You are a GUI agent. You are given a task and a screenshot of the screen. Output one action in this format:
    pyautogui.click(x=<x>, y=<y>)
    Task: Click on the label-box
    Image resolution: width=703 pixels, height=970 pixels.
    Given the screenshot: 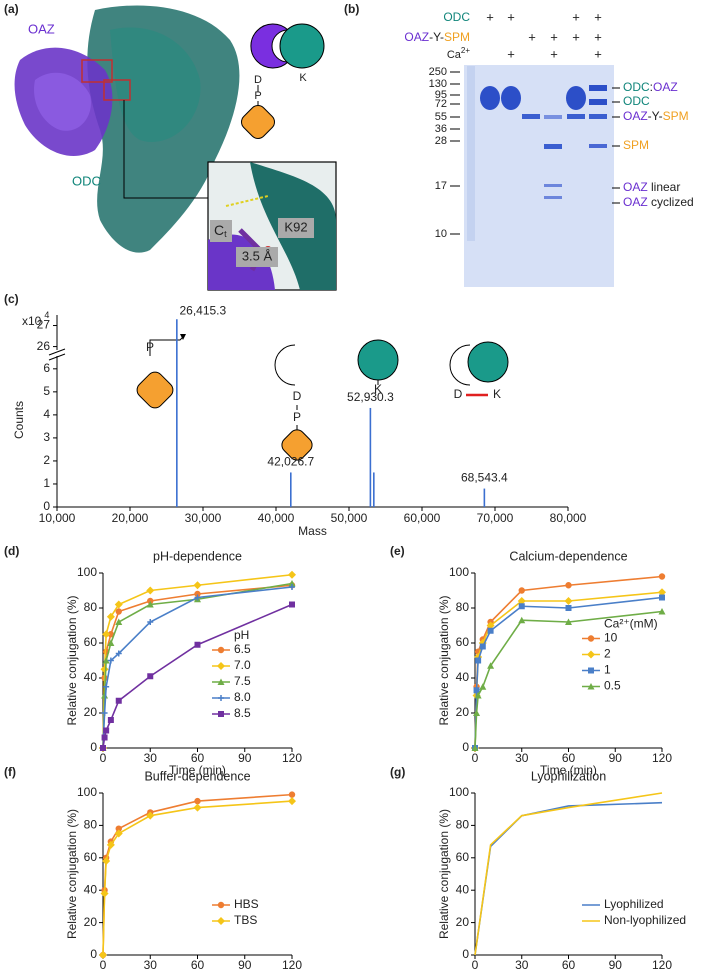 What is the action you would take?
    pyautogui.click(x=296, y=228)
    